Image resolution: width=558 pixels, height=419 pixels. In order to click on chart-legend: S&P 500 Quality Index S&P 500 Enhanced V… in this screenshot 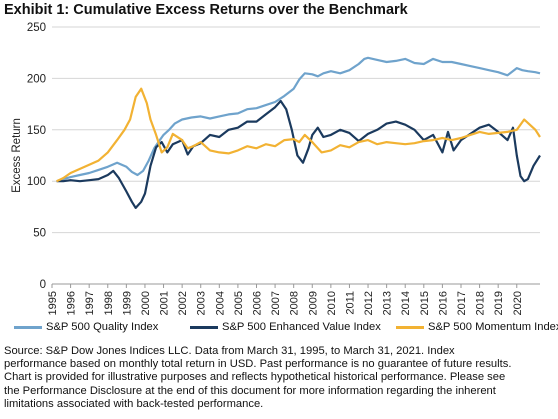, I will do `click(279, 330)`.